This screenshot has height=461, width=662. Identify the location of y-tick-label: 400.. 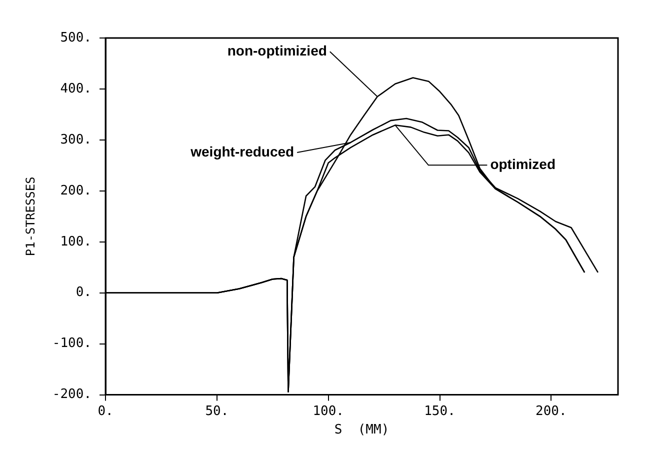
(76, 88).